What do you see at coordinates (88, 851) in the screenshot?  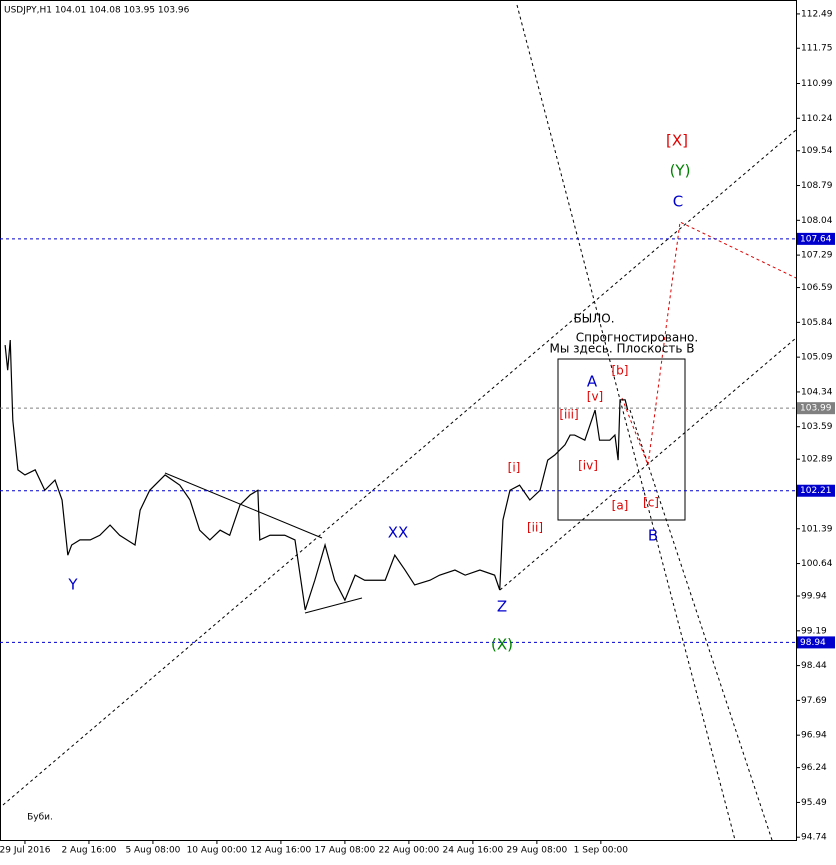 I see `x-tick-label: 2 Aug 16:00` at bounding box center [88, 851].